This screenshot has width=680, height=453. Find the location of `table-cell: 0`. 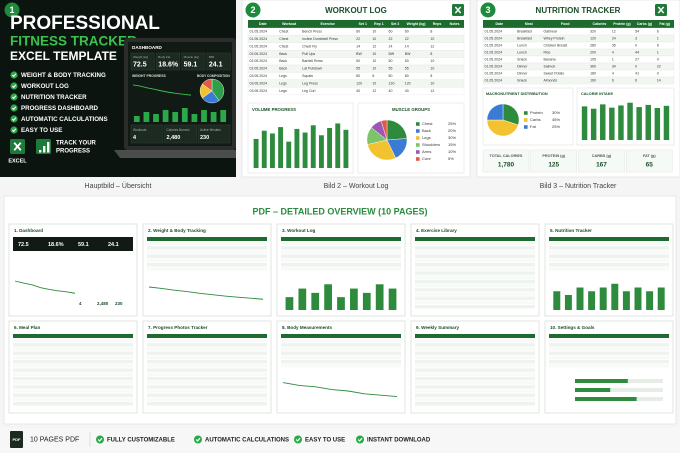

table-cell: 0 is located at coordinates (636, 45).